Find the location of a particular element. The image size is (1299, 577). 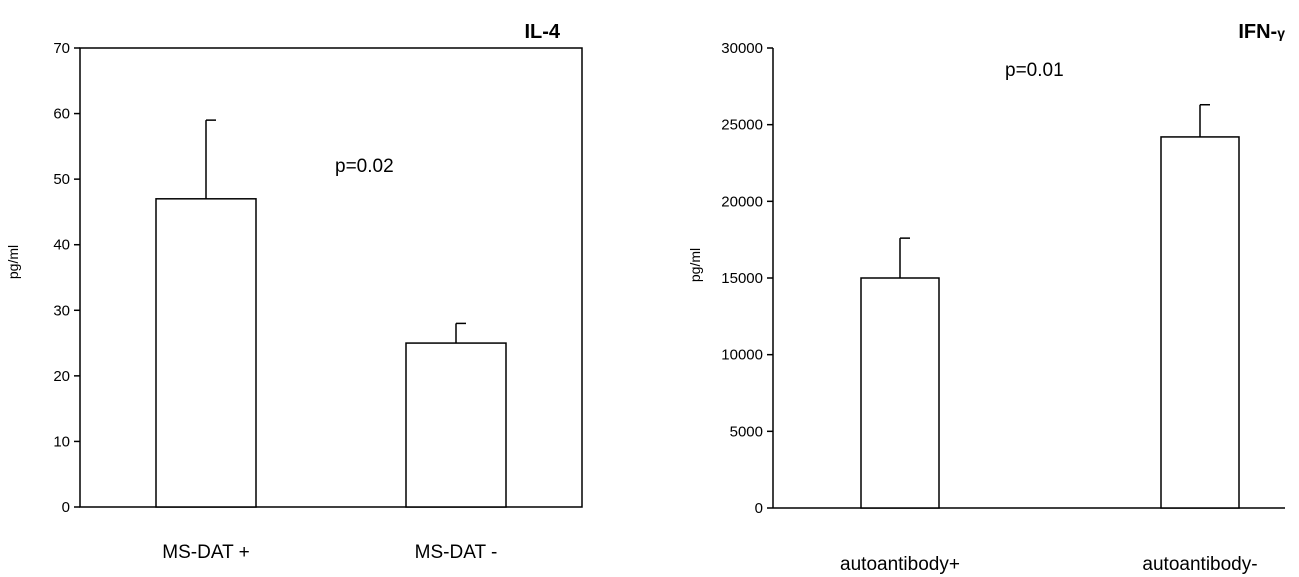

il4-y-ticks: 0 10 20 30 40 50 60 70 is located at coordinates (66, 278).